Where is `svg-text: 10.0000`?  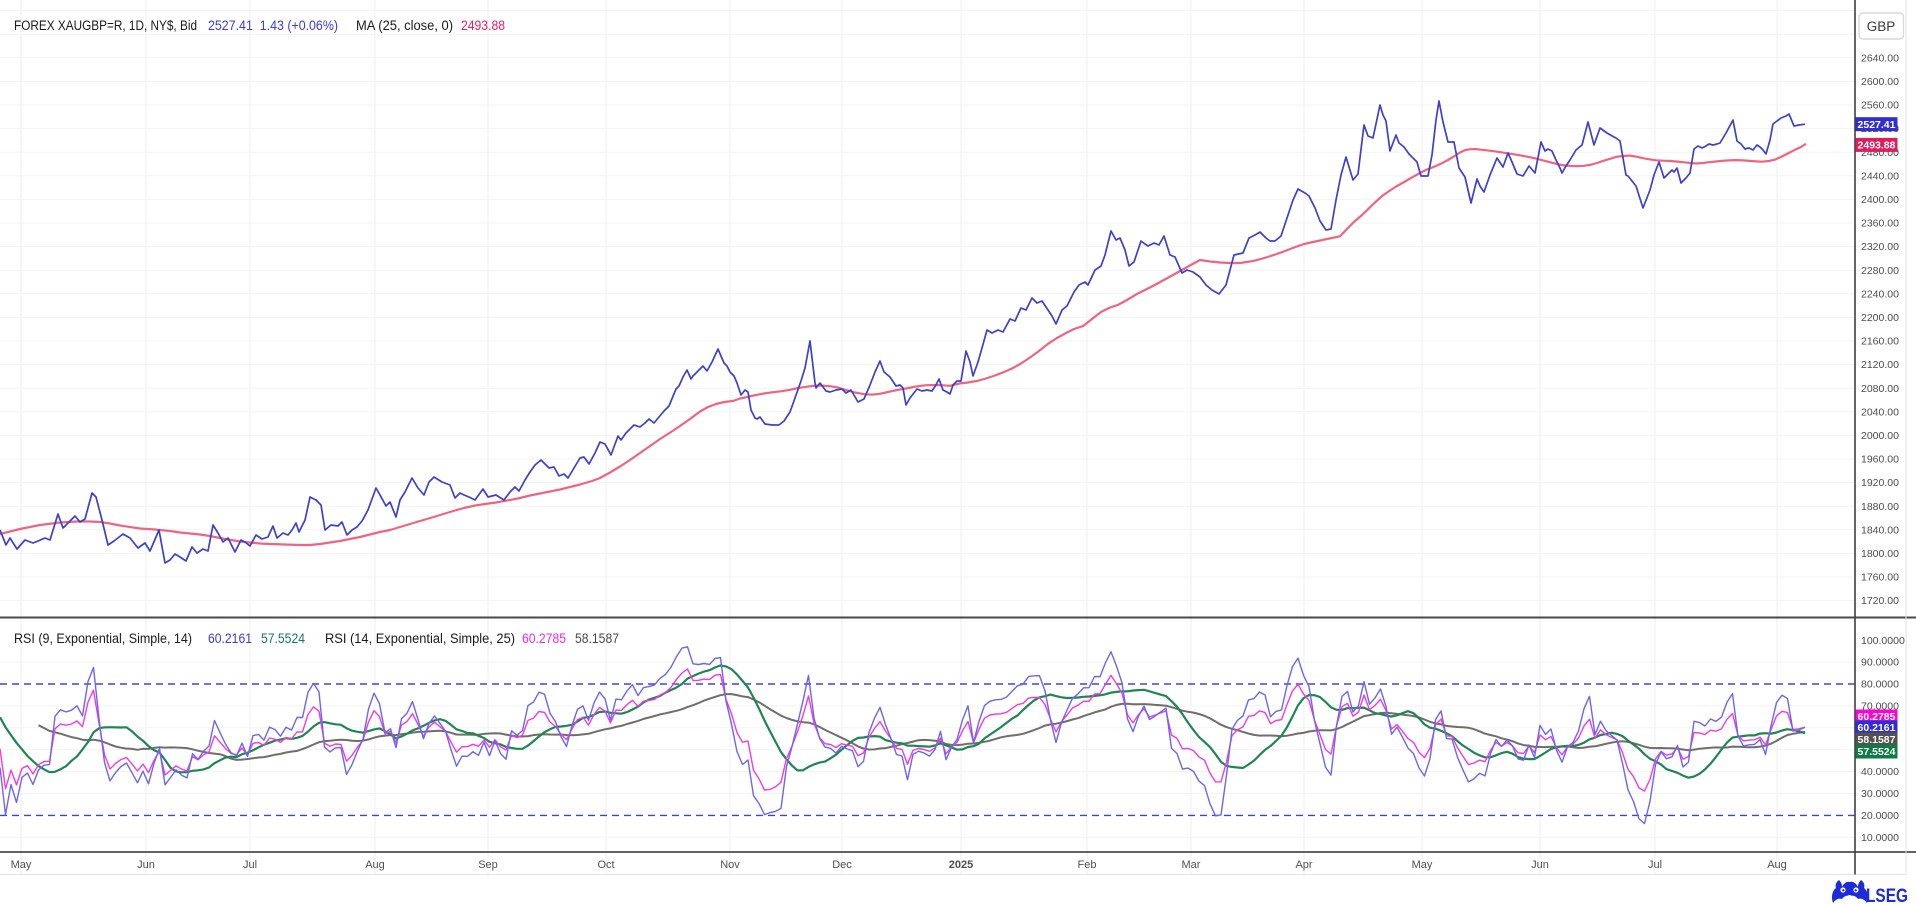
svg-text: 10.0000 is located at coordinates (1880, 838).